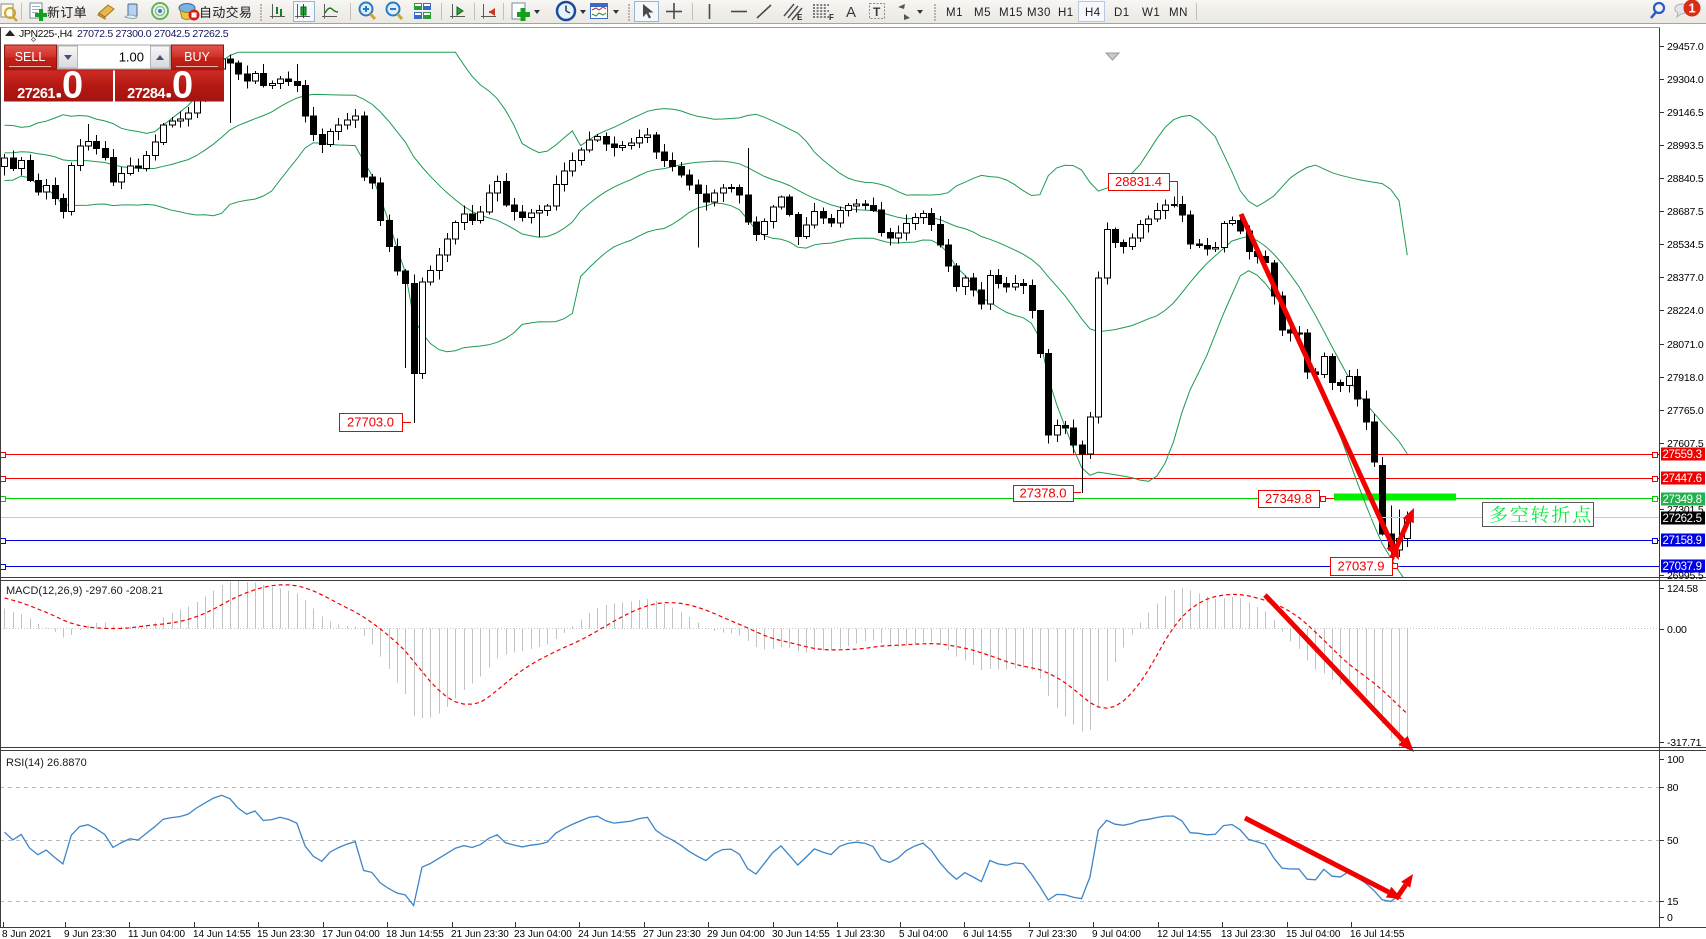 This screenshot has width=1706, height=939. Describe the element at coordinates (1093, 13) in the screenshot. I see `svg-text: H4` at that location.